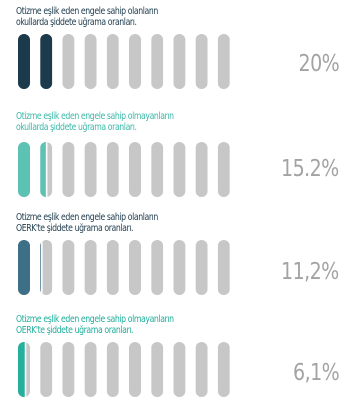  What do you see at coordinates (316, 373) in the screenshot?
I see `percentage-value: 6,1%` at bounding box center [316, 373].